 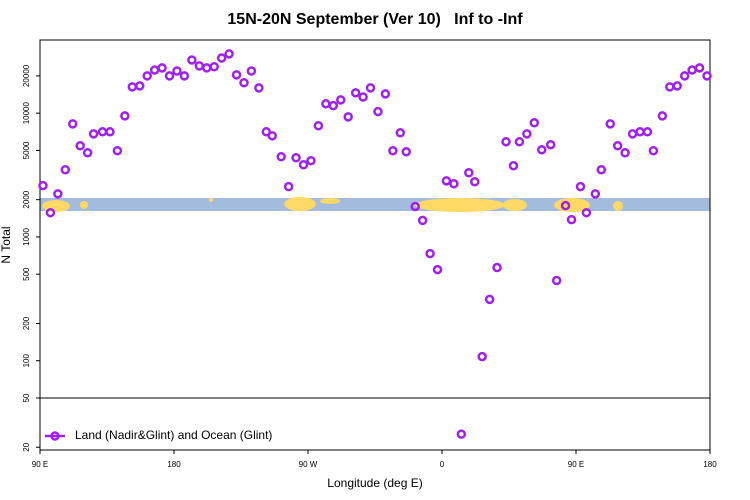 I want to click on y-tick-label: 10000, so click(x=26, y=112).